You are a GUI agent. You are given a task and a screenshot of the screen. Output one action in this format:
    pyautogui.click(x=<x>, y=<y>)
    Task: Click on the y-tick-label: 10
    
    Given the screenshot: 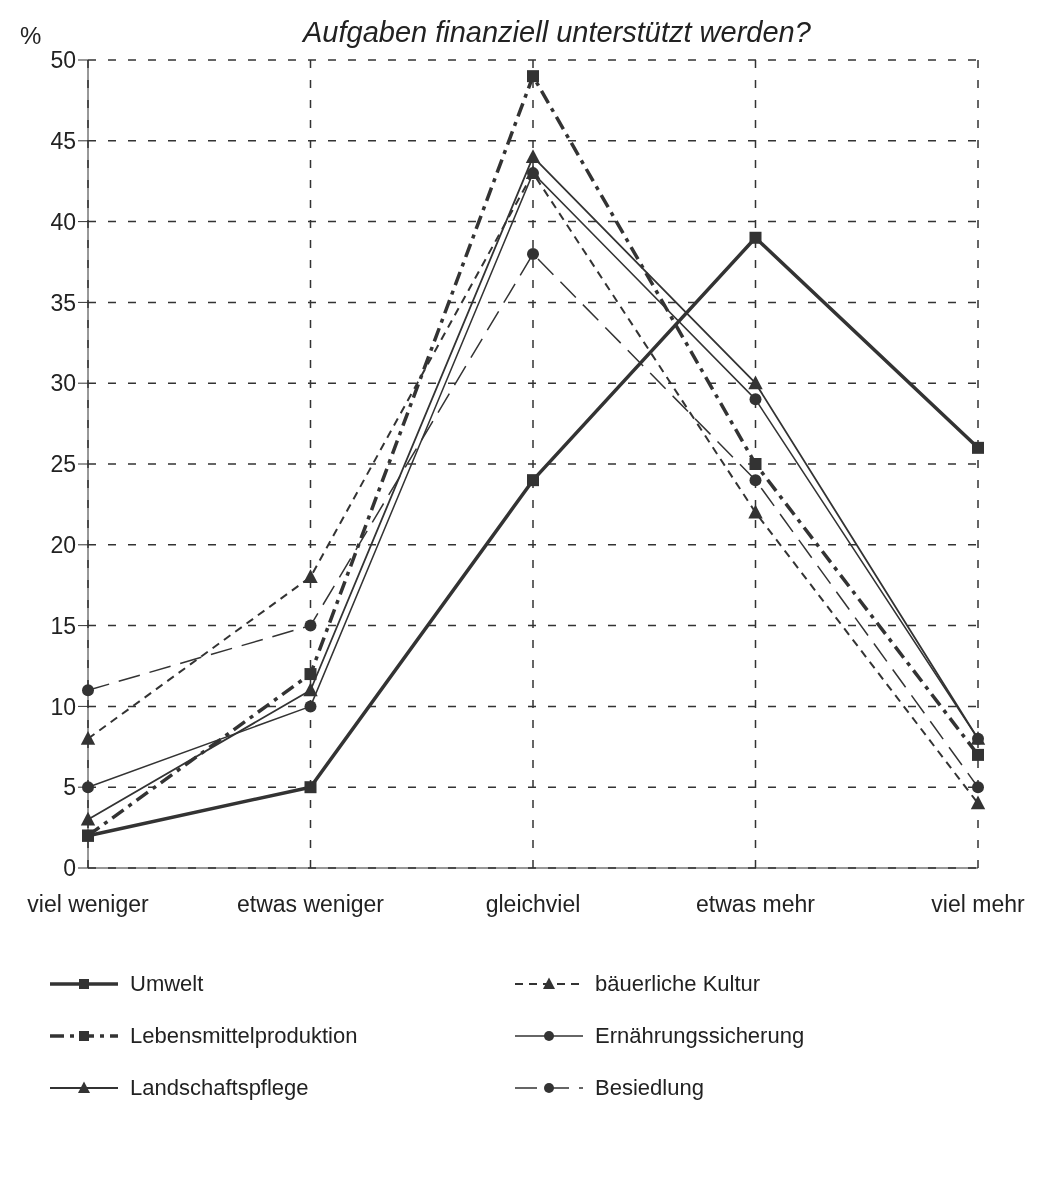 What is the action you would take?
    pyautogui.click(x=63, y=706)
    